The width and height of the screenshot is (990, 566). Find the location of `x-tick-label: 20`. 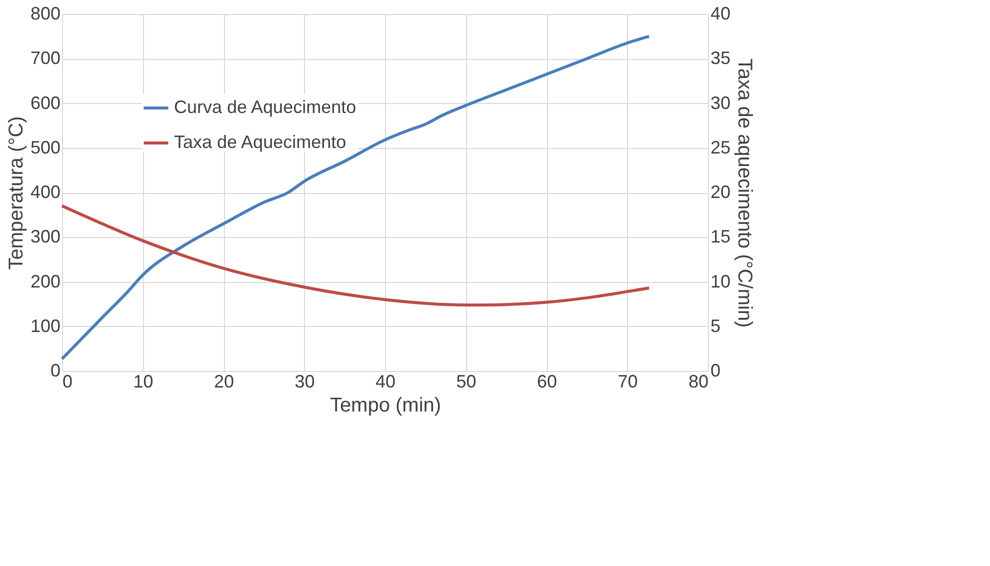

x-tick-label: 20 is located at coordinates (224, 382).